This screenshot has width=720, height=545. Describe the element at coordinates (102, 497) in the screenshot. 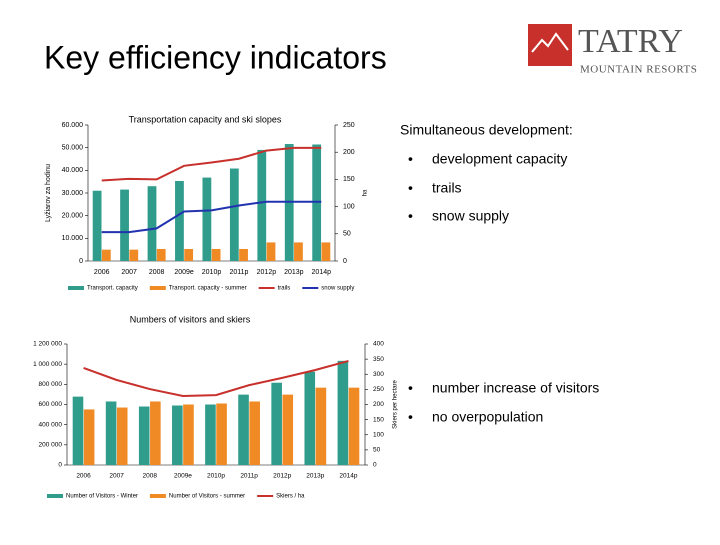

I see `legend-label: Number of Visitors - Winter` at that location.